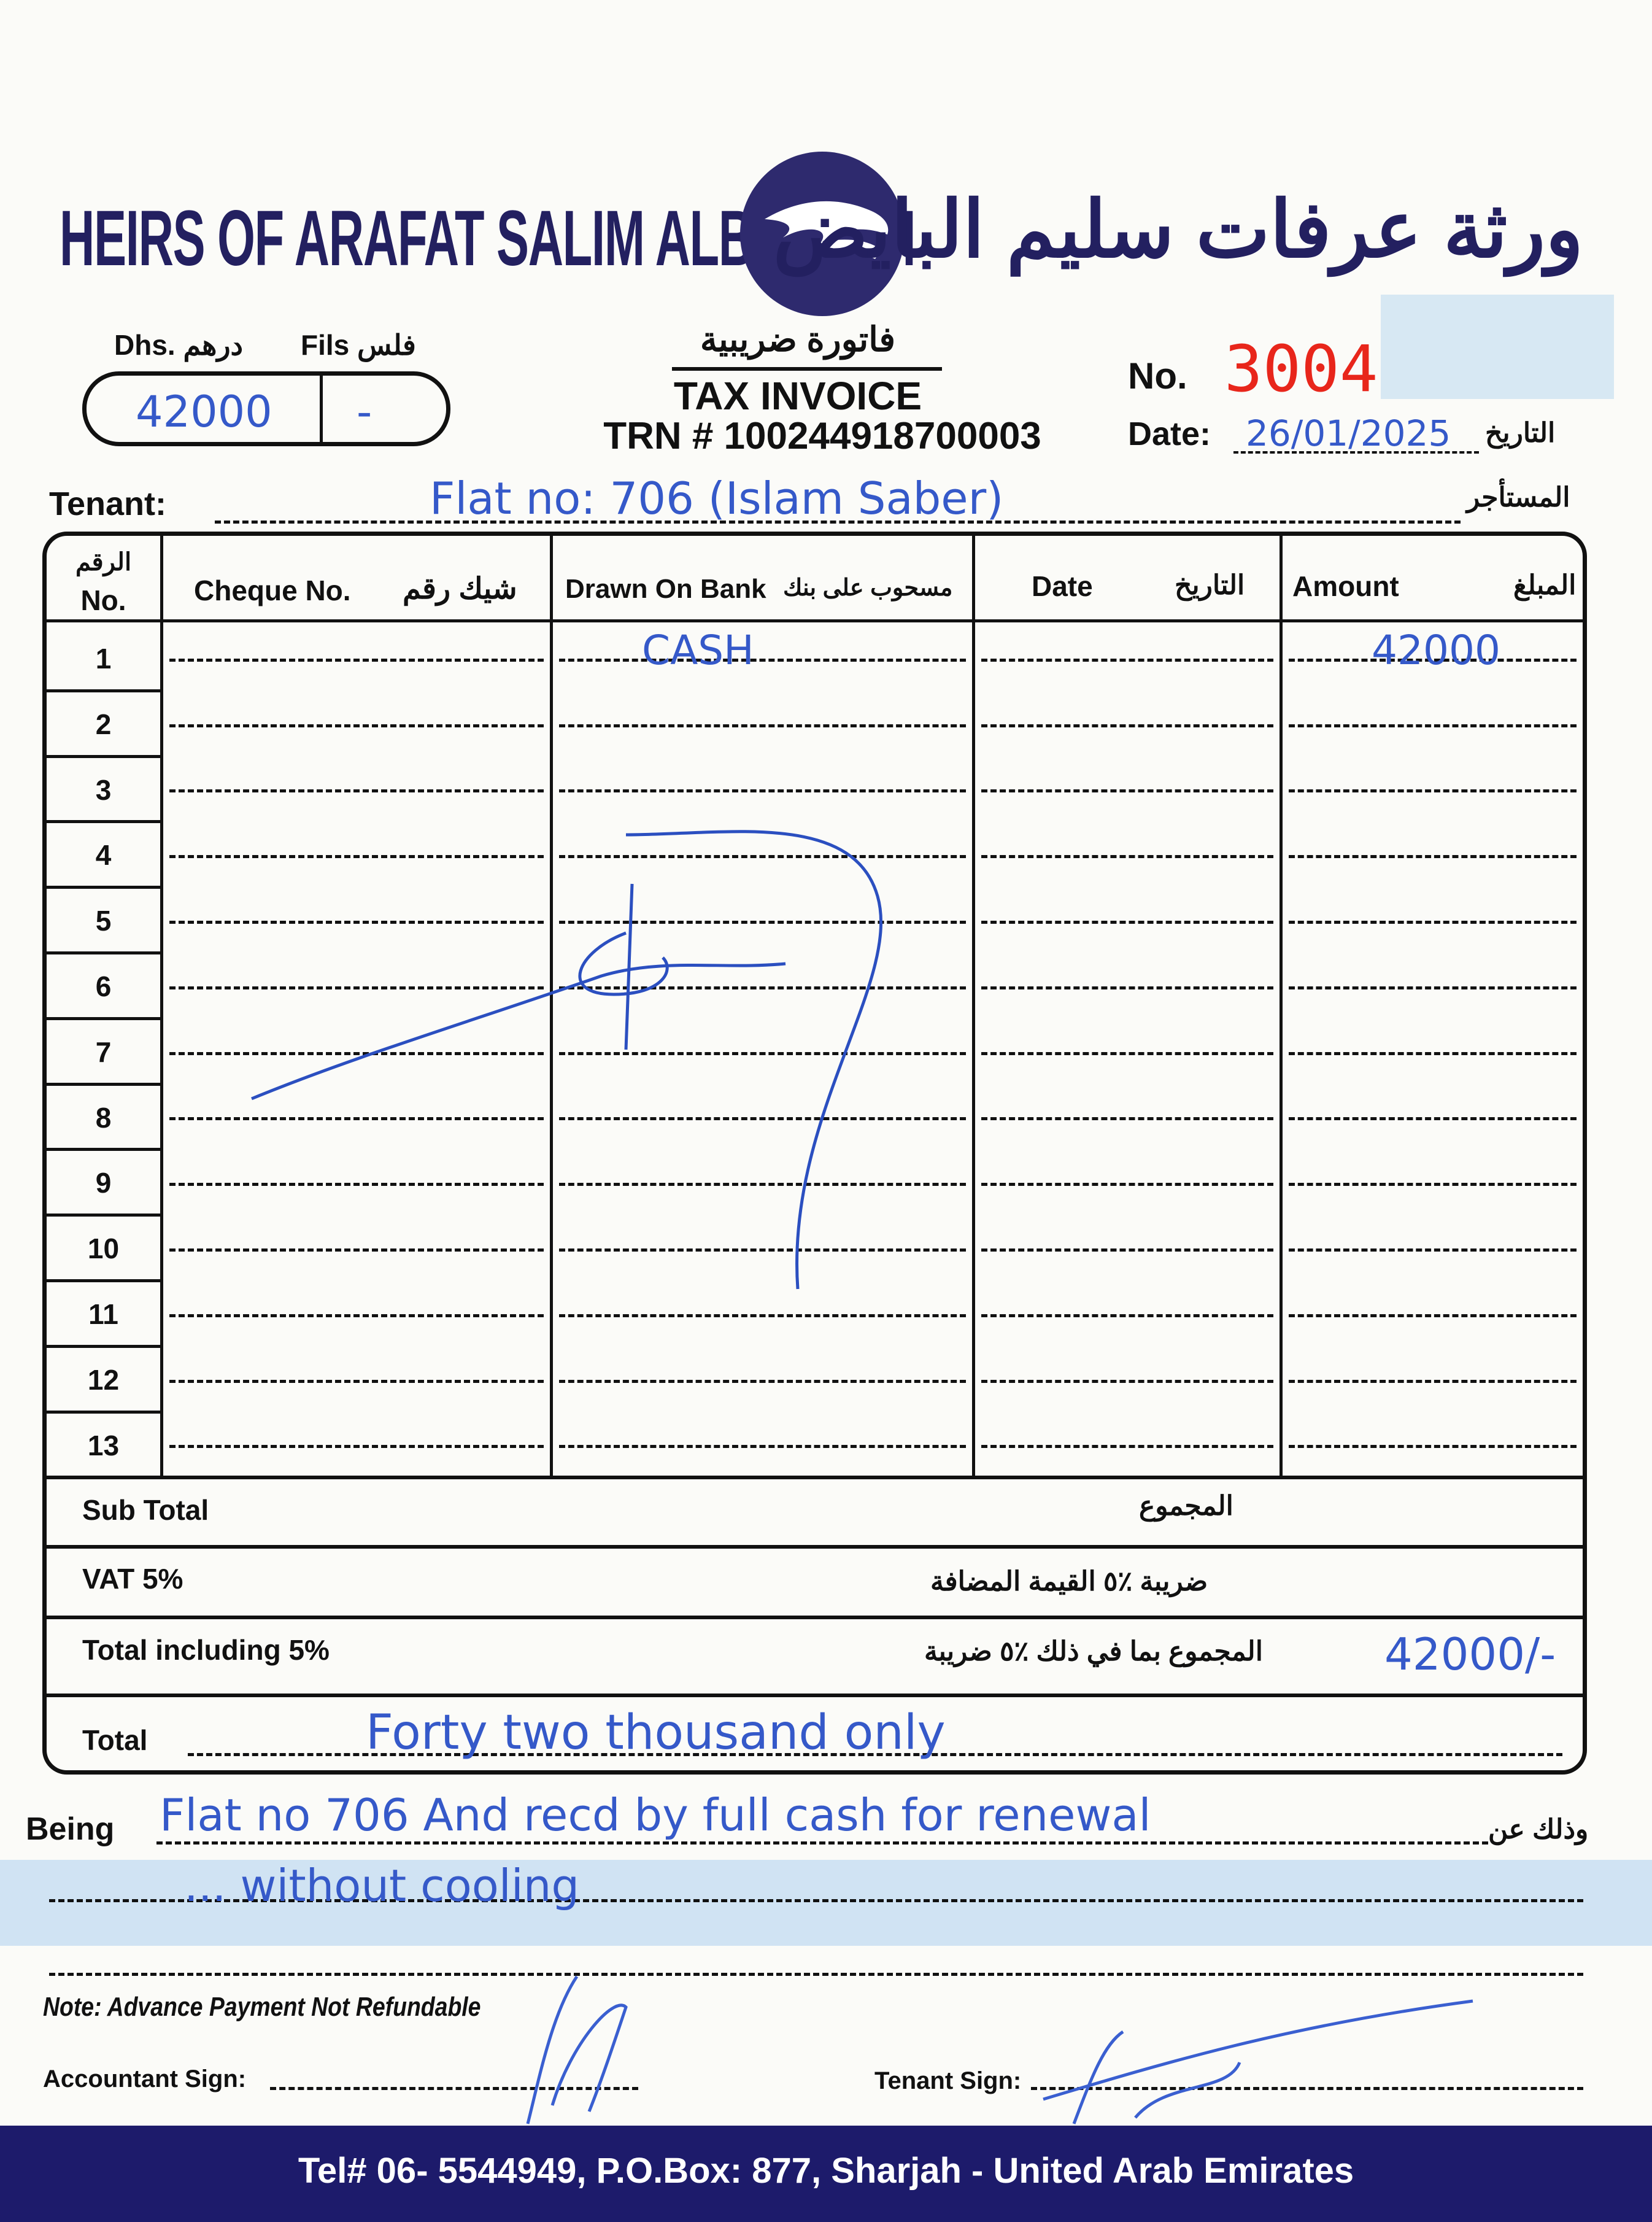  What do you see at coordinates (1518, 498) in the screenshot?
I see `tenant-label-arabic: المستأجر` at bounding box center [1518, 498].